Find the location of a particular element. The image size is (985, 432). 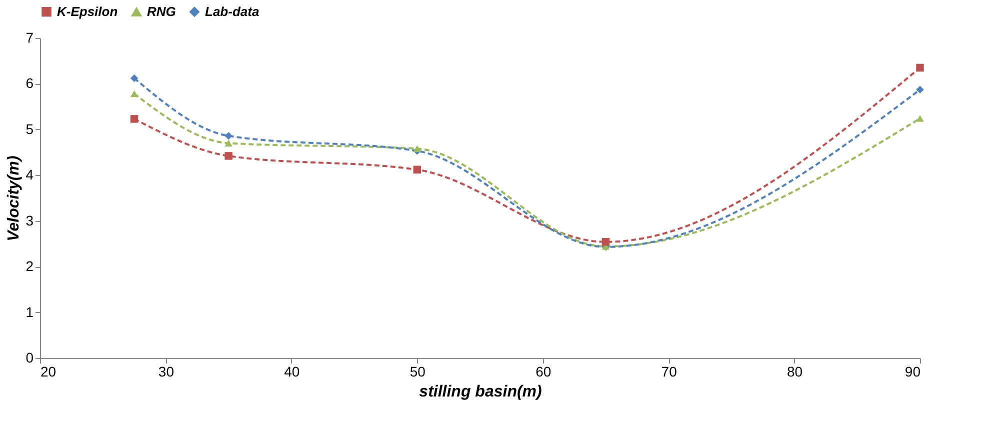

x-axis-title: stilling basin(m) is located at coordinates (480, 392).